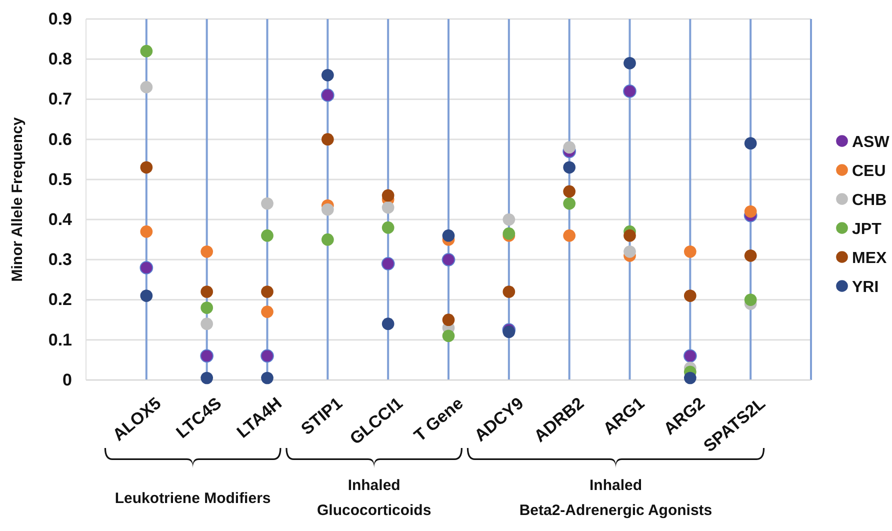 The width and height of the screenshot is (892, 531). Describe the element at coordinates (60, 139) in the screenshot. I see `y-tick-label: 0.6` at that location.